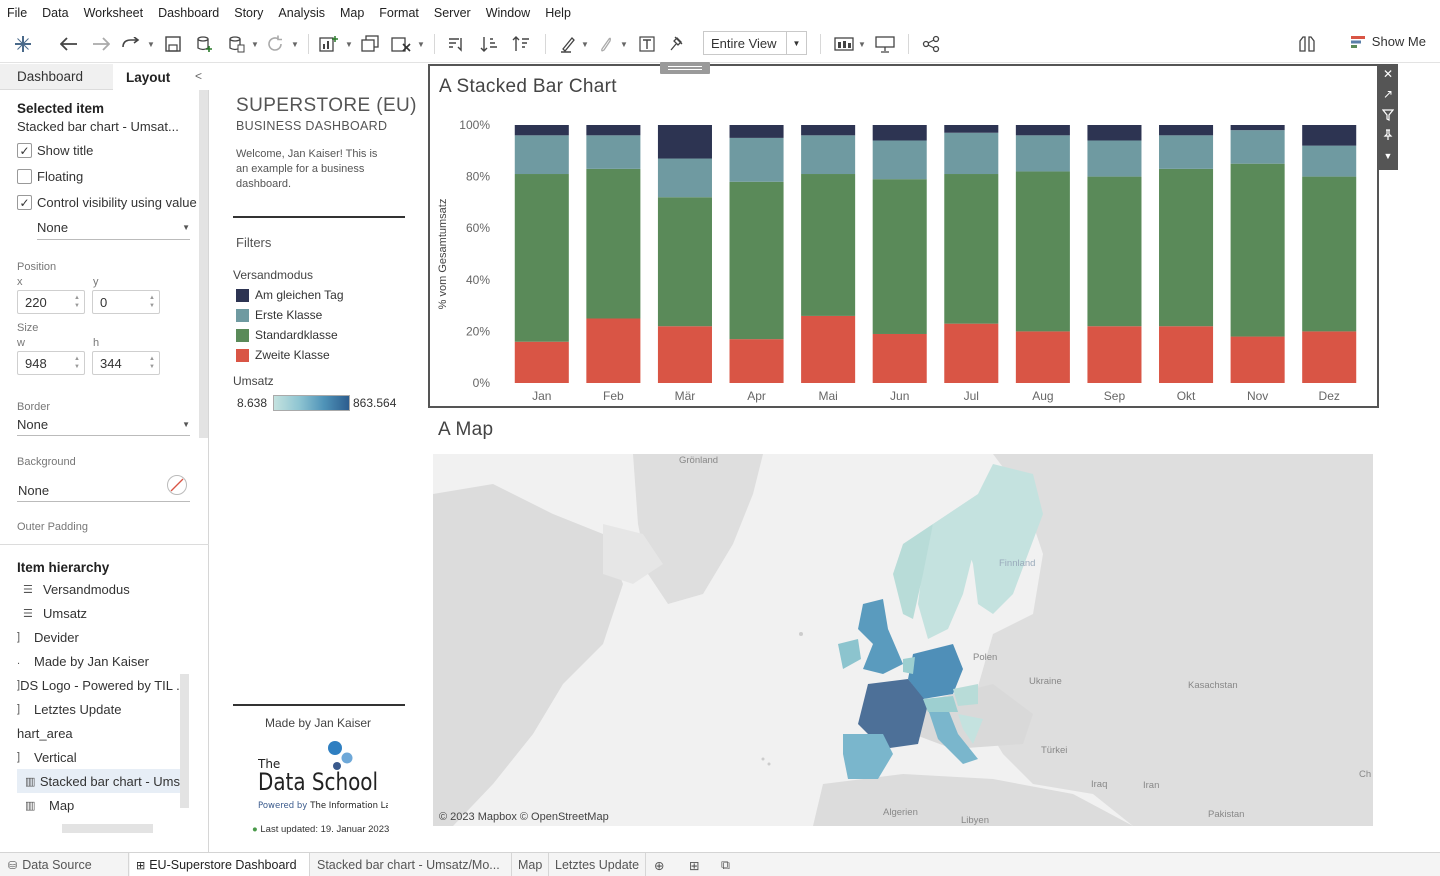 The height and width of the screenshot is (876, 1440). I want to click on sweden-shape, so click(948, 566).